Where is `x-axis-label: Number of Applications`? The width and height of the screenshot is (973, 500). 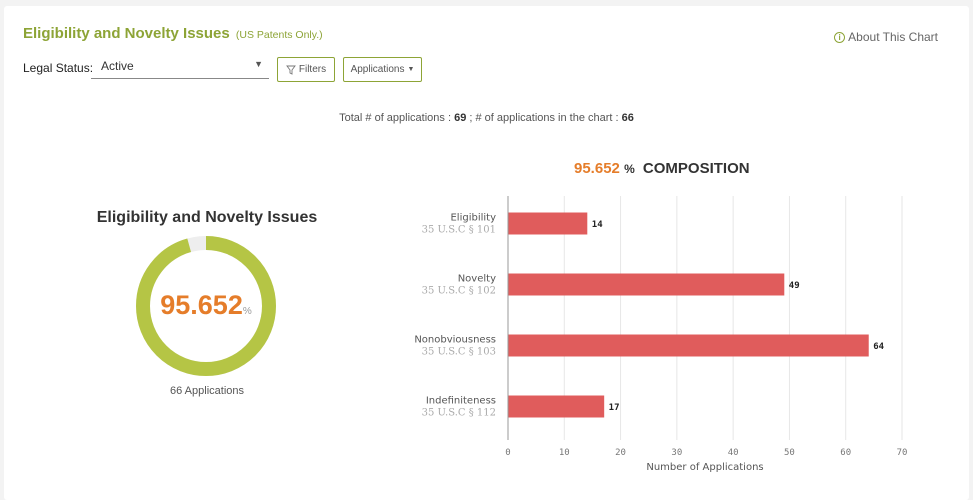 x-axis-label: Number of Applications is located at coordinates (704, 467).